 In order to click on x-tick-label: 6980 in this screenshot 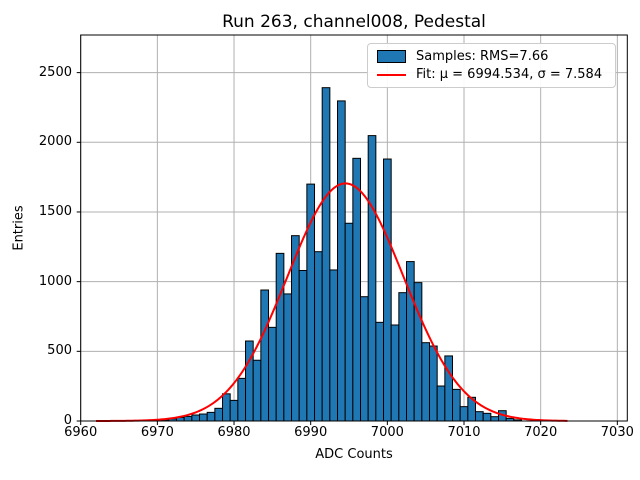, I will do `click(234, 432)`.